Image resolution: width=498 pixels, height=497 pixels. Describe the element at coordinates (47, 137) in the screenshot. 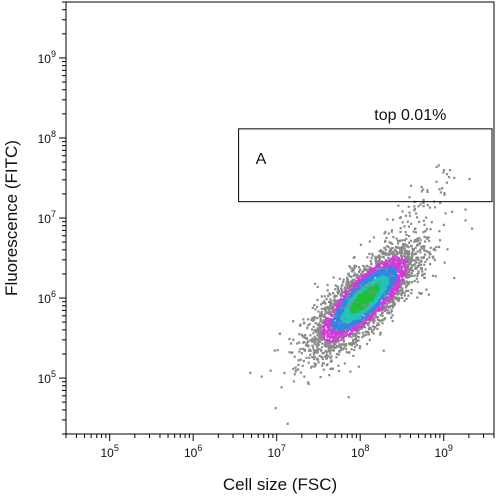

I see `y-tick-label: 10⁸` at that location.